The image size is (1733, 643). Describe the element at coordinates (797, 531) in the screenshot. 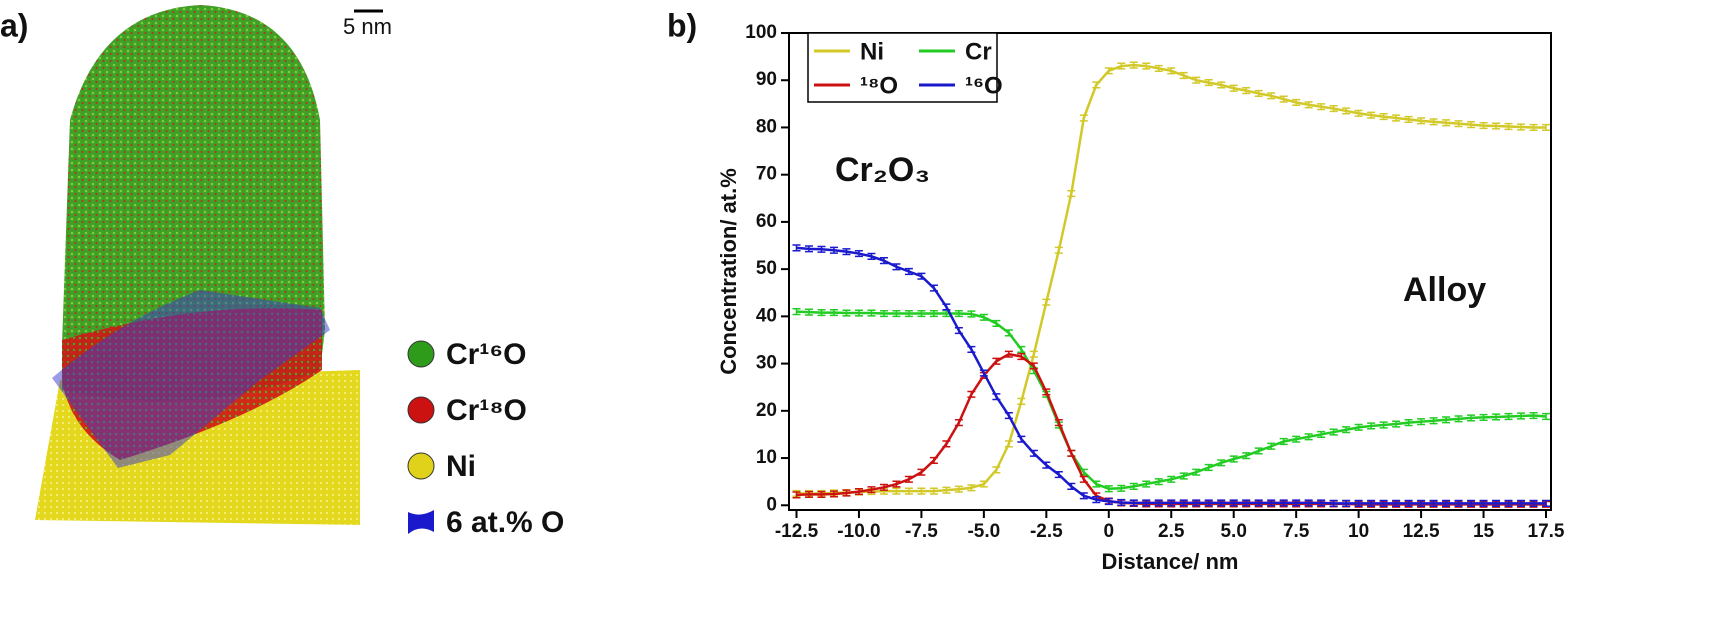

I see `x-tick-label: -12.5` at that location.